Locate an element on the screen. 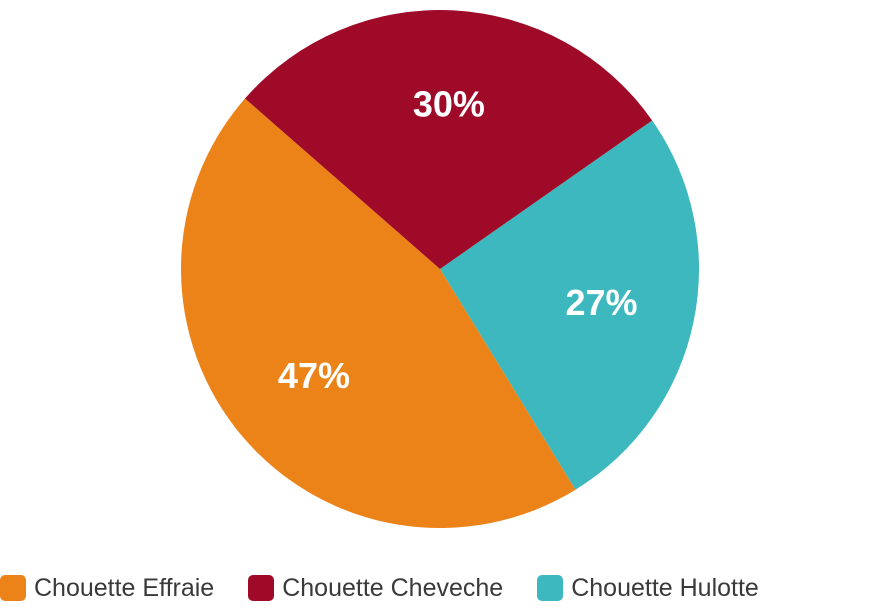 The height and width of the screenshot is (610, 880). legend-label-cheveche: Chouette Cheveche is located at coordinates (393, 587).